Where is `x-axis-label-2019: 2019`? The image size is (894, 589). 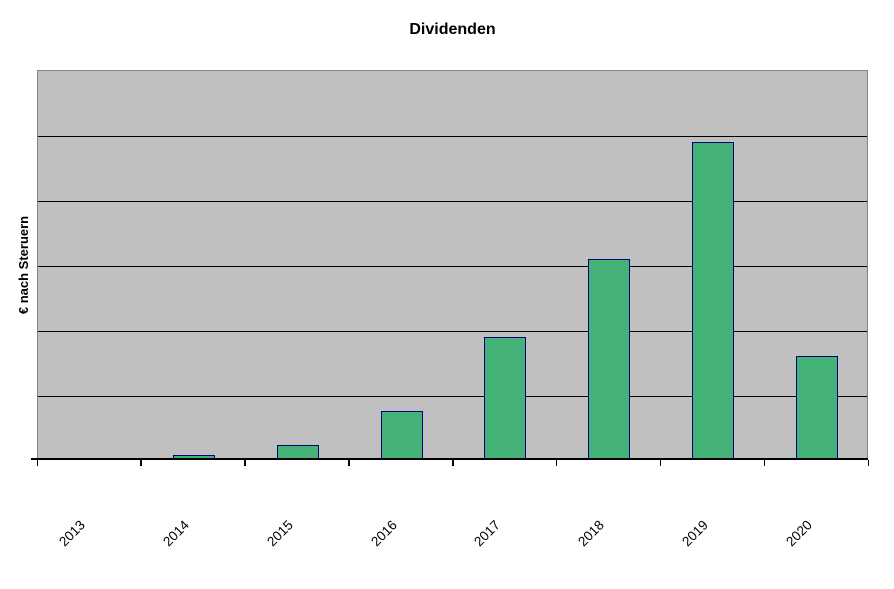 x-axis-label-2019: 2019 is located at coordinates (695, 533).